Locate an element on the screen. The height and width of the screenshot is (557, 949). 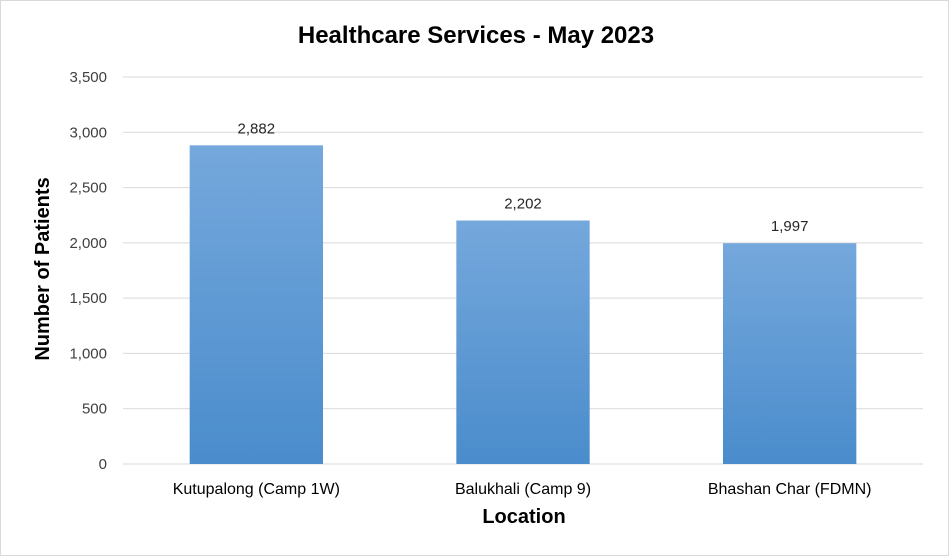
chart-title: Healthcare Services - May 2023 is located at coordinates (476, 35).